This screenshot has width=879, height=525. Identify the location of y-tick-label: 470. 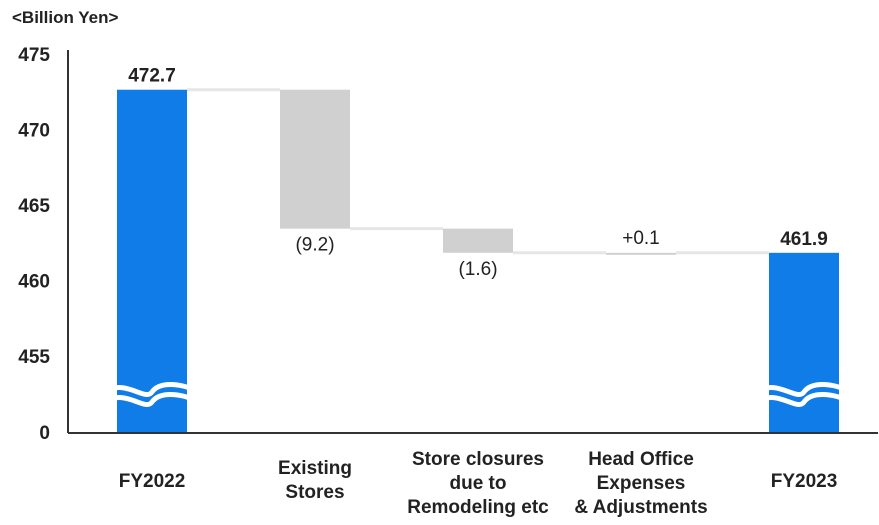
(34, 131).